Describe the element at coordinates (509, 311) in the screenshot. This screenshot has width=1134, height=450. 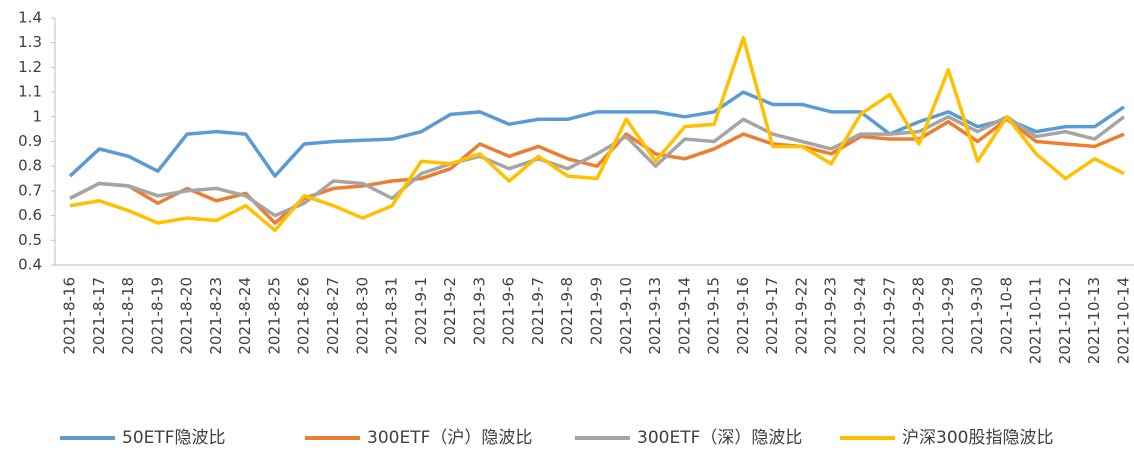
I see `x-tick-label: 2021-9-6` at that location.